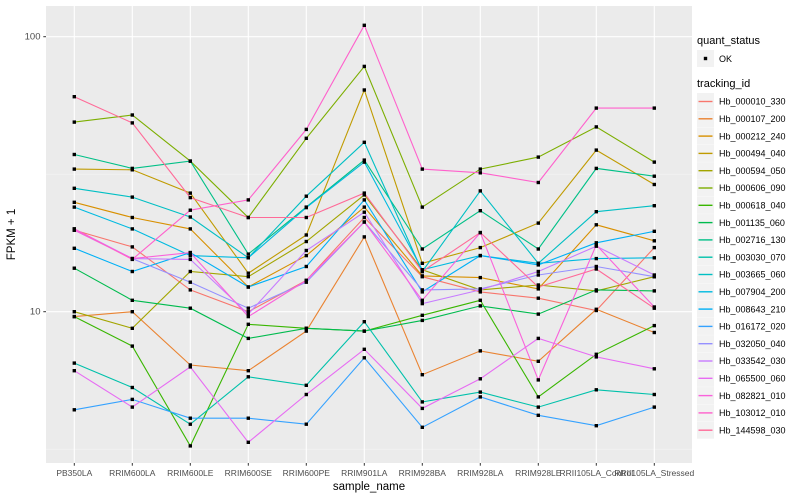  I want to click on legend-label-tracking-id: Hb_001135_060, so click(752, 223).